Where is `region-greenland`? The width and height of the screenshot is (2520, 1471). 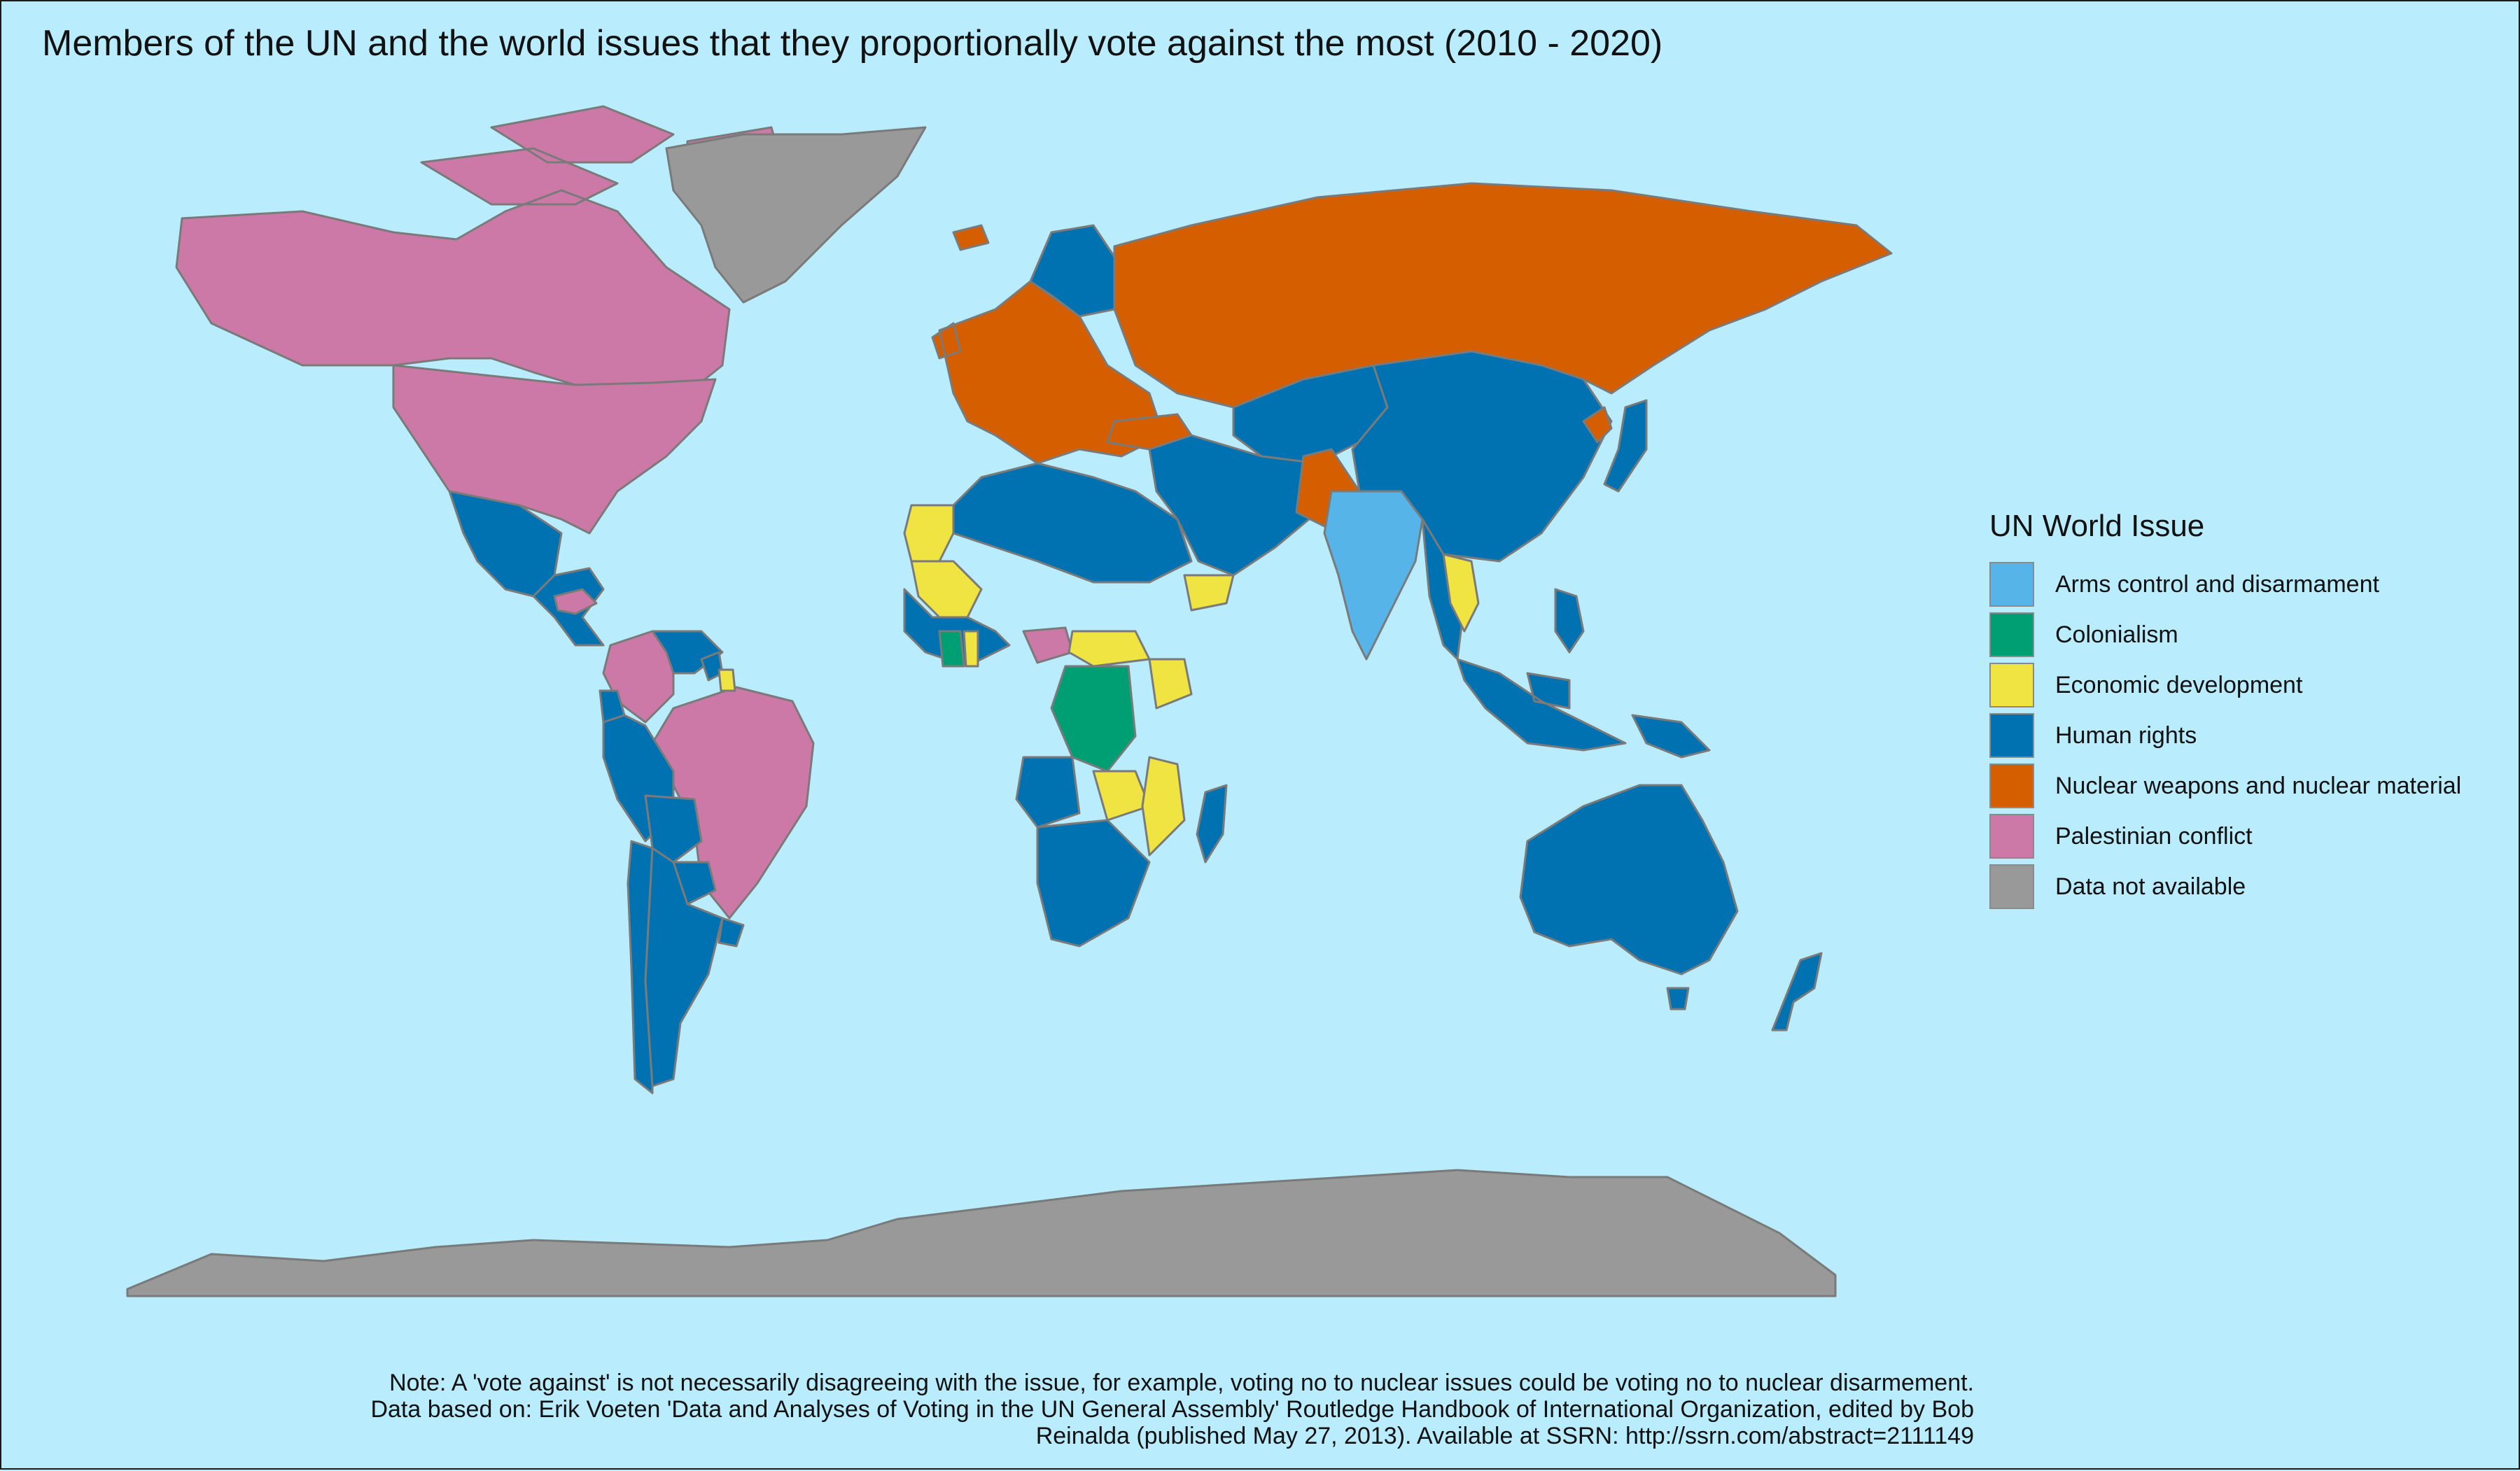
region-greenland is located at coordinates (796, 215).